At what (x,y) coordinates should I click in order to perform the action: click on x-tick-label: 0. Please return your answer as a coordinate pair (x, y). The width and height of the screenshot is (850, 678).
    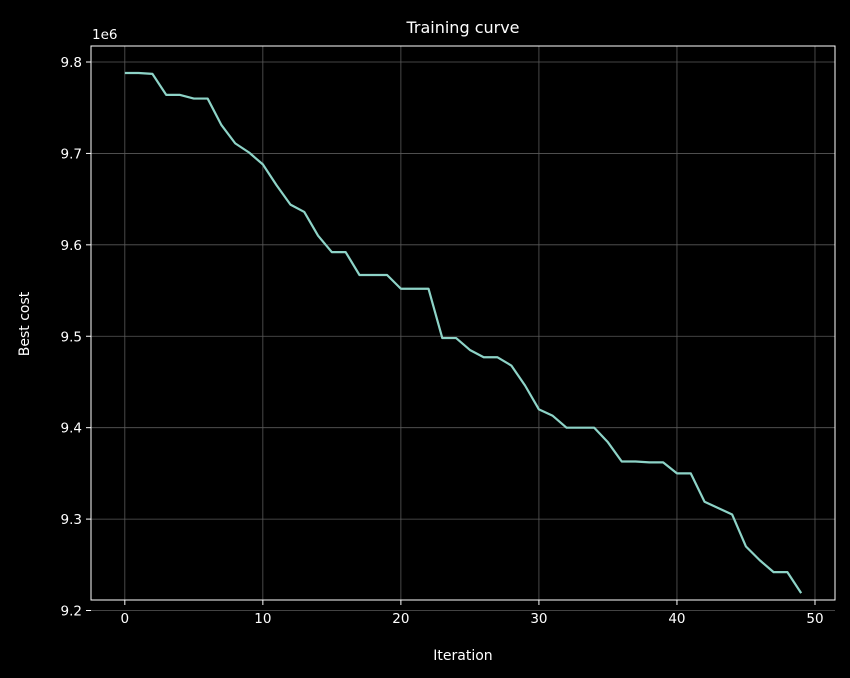
    Looking at the image, I should click on (125, 619).